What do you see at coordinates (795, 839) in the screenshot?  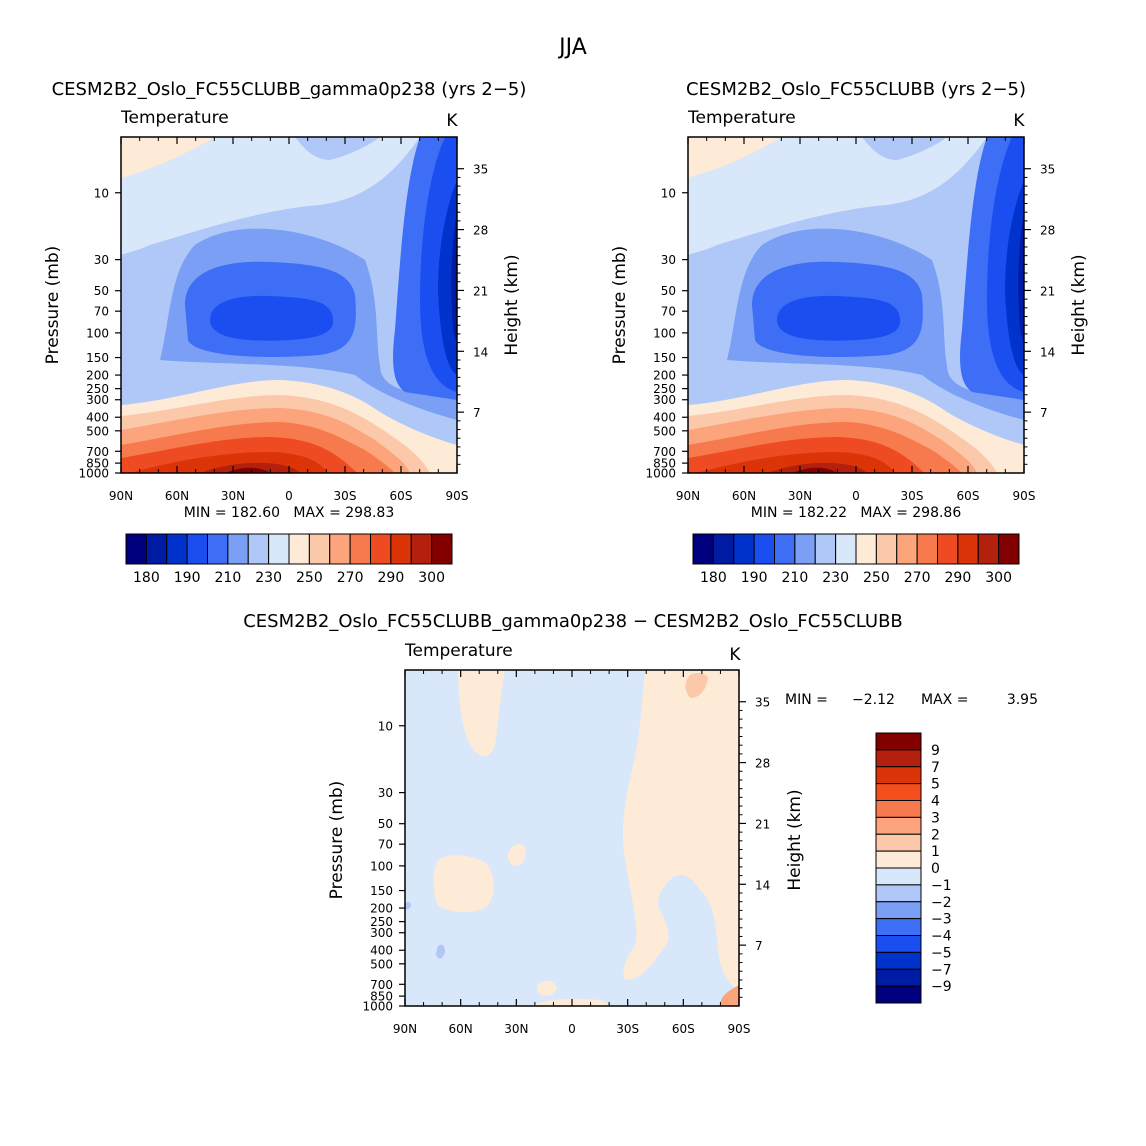 I see `panel-3-y2label: Height (km)` at bounding box center [795, 839].